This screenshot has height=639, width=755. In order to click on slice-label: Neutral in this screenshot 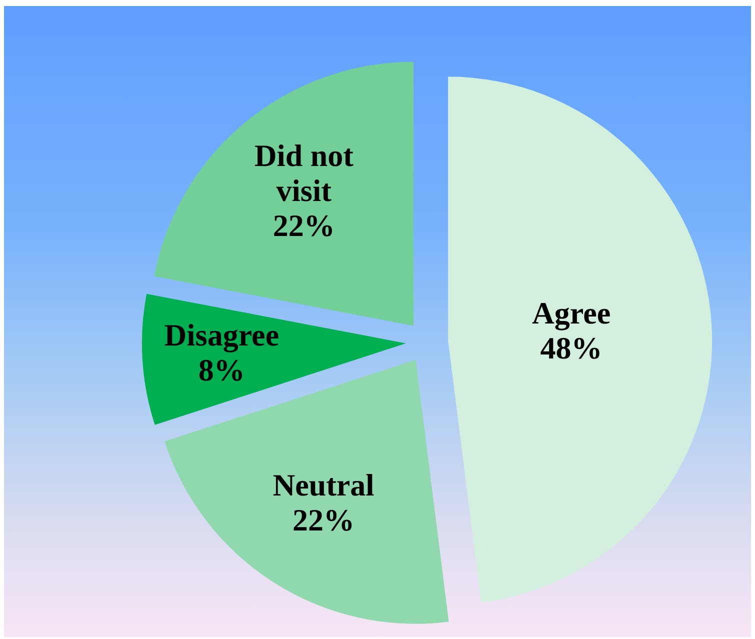, I will do `click(323, 485)`.